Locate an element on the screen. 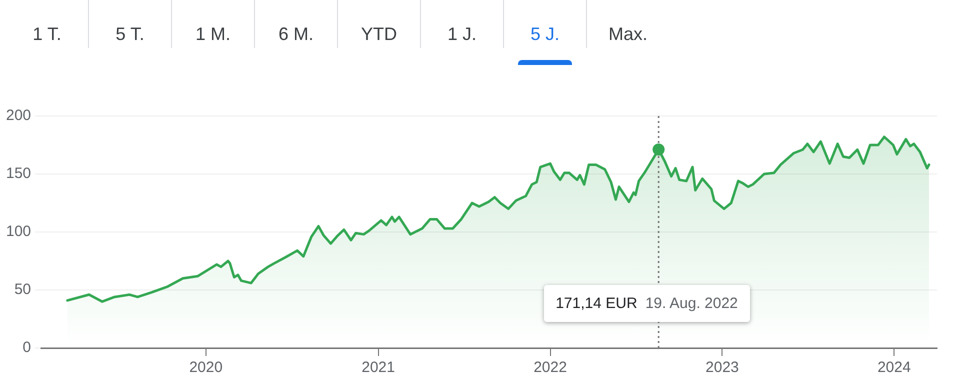  x-tick-label: 2020 is located at coordinates (206, 367).